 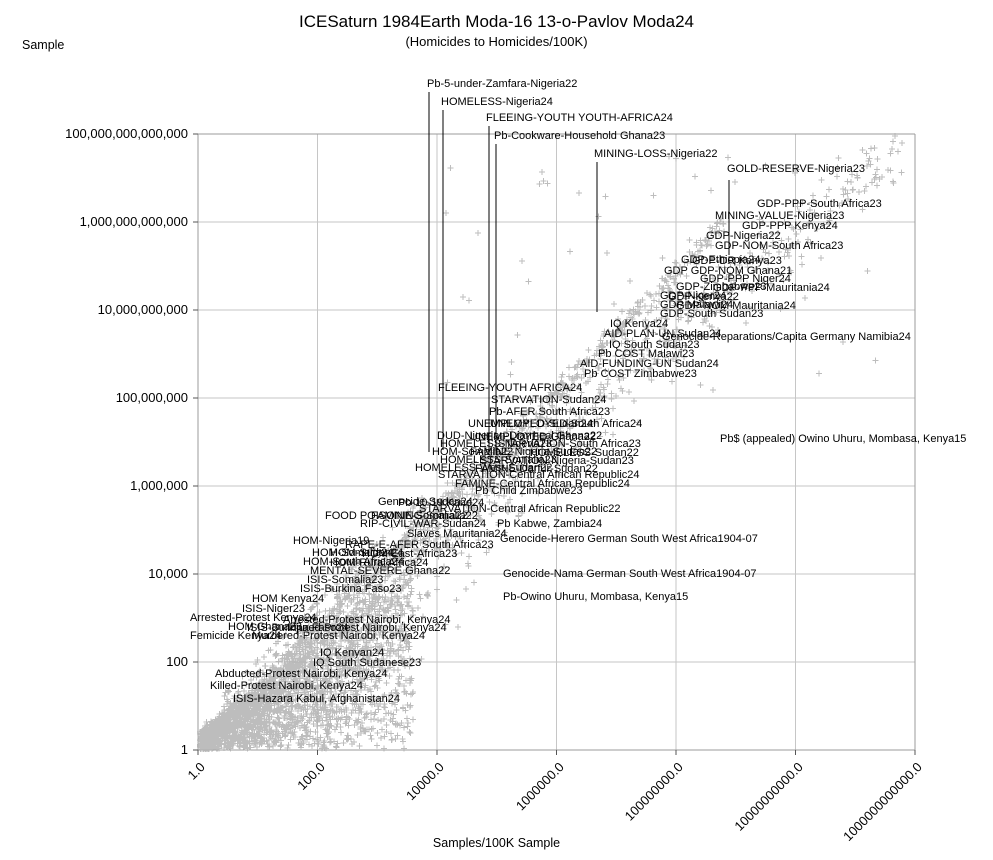 What do you see at coordinates (498, 460) in the screenshot?
I see `annotation-label: HOMELESS-Somalia23` at bounding box center [498, 460].